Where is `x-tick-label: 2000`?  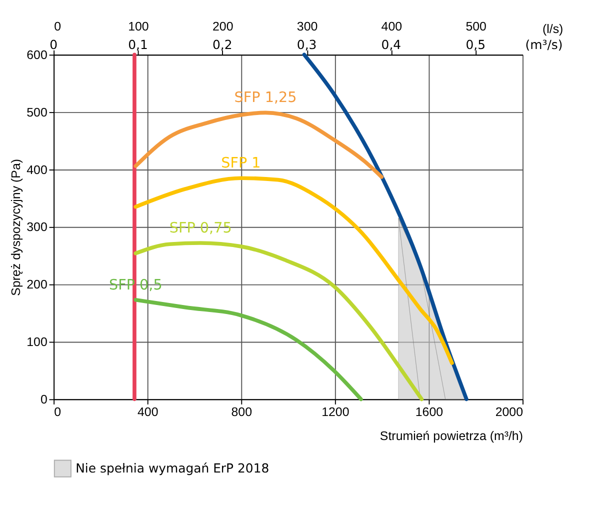
x-tick-label: 2000 is located at coordinates (509, 411).